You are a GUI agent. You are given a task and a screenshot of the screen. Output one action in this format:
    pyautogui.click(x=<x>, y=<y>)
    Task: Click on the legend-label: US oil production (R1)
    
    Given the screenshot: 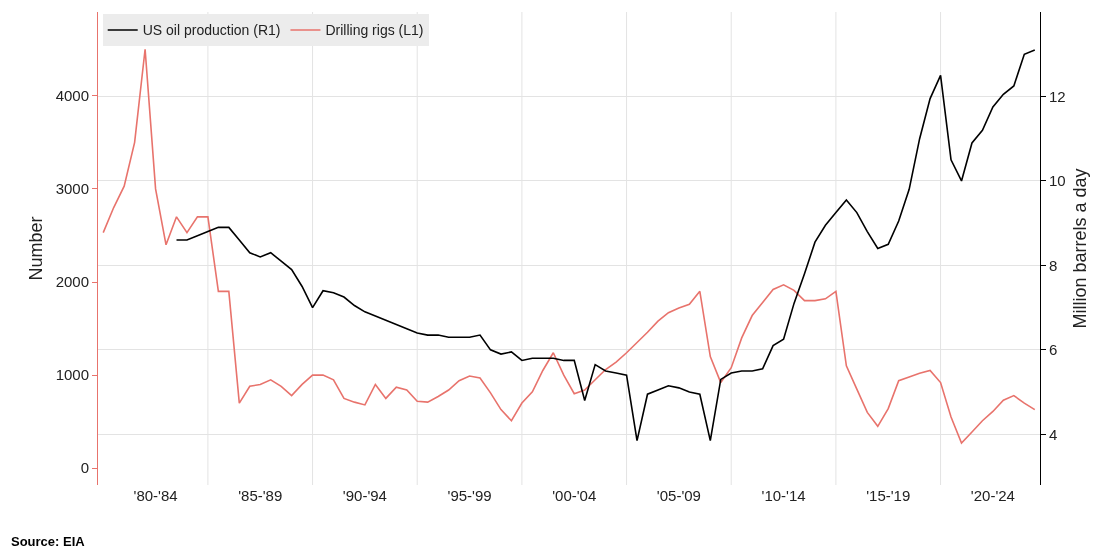 What is the action you would take?
    pyautogui.click(x=211, y=30)
    